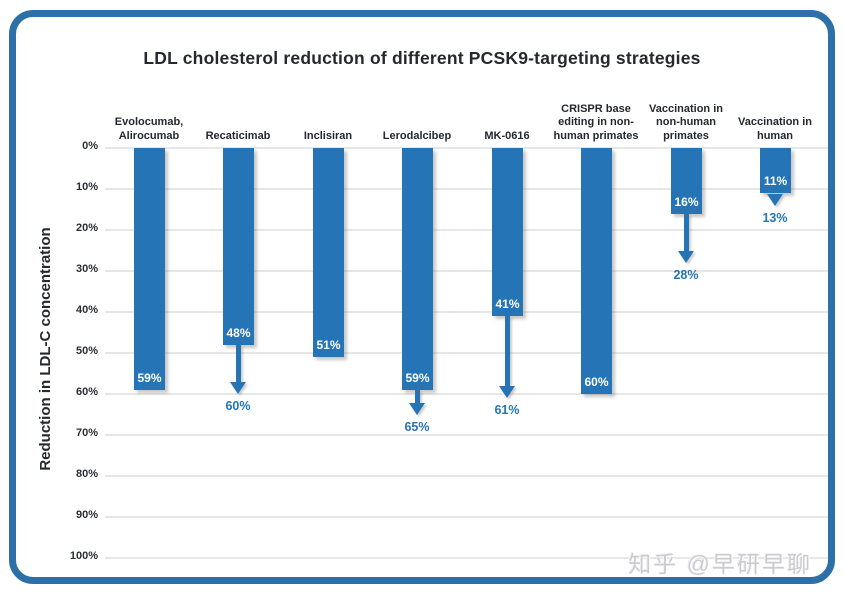 The height and width of the screenshot is (594, 844). What do you see at coordinates (596, 382) in the screenshot?
I see `bar-value-label: 60%` at bounding box center [596, 382].